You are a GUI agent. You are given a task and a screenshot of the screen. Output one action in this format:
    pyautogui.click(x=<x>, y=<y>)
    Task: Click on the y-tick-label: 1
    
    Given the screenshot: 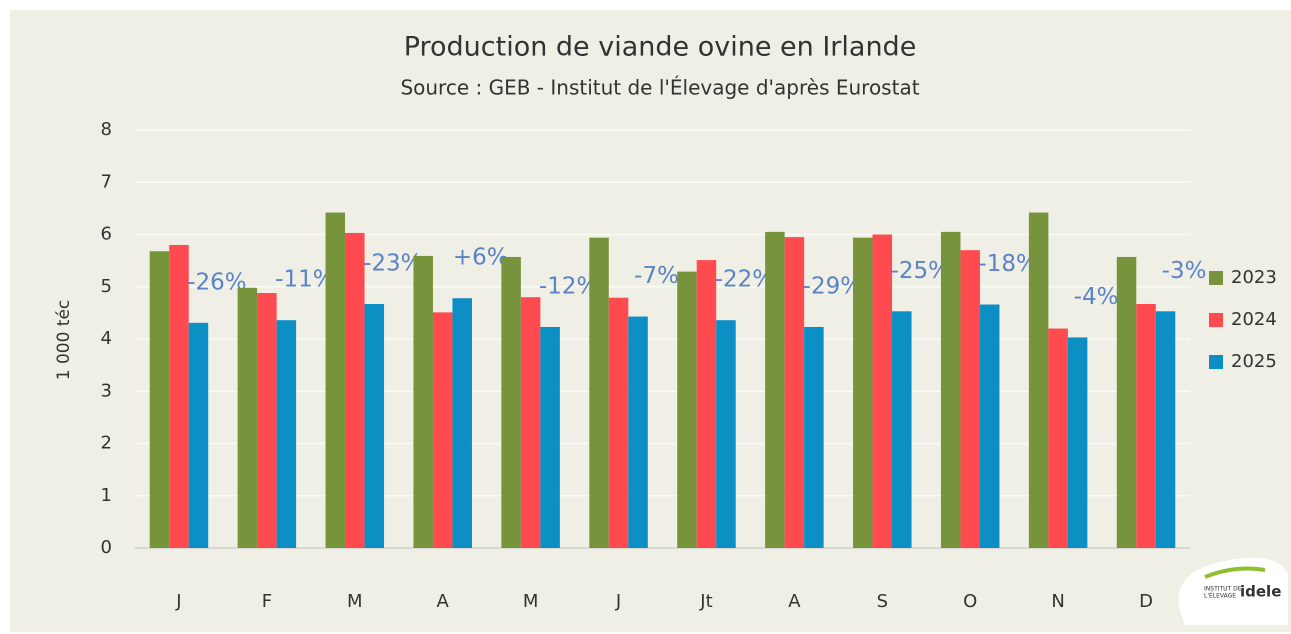 What is the action you would take?
    pyautogui.click(x=106, y=495)
    